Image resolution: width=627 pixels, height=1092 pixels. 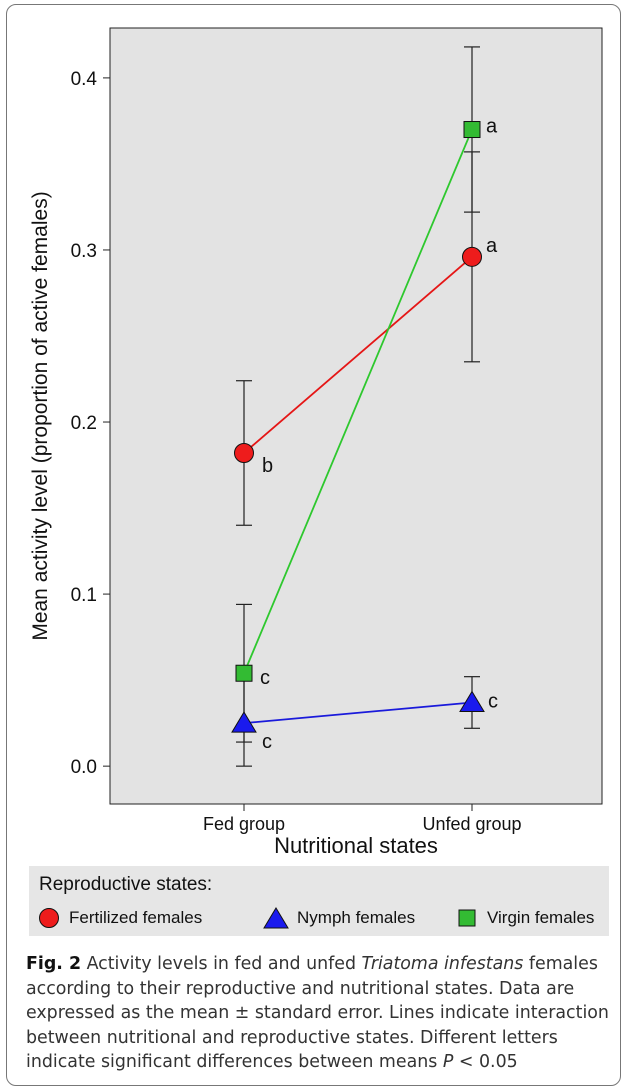 What do you see at coordinates (221, 964) in the screenshot?
I see `caption-text-1: Activity levels in fed and unfed` at bounding box center [221, 964].